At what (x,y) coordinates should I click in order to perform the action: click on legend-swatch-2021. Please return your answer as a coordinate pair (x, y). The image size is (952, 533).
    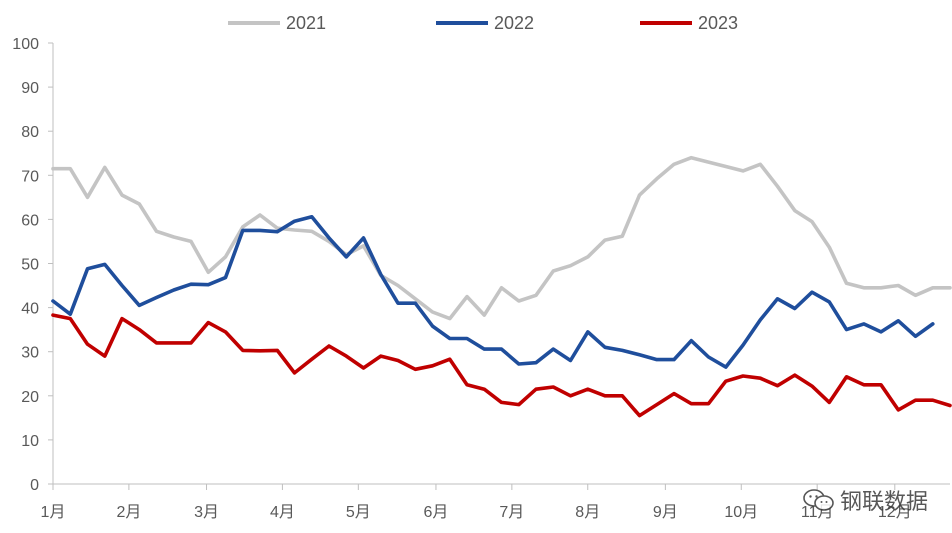
    Looking at the image, I should click on (254, 23).